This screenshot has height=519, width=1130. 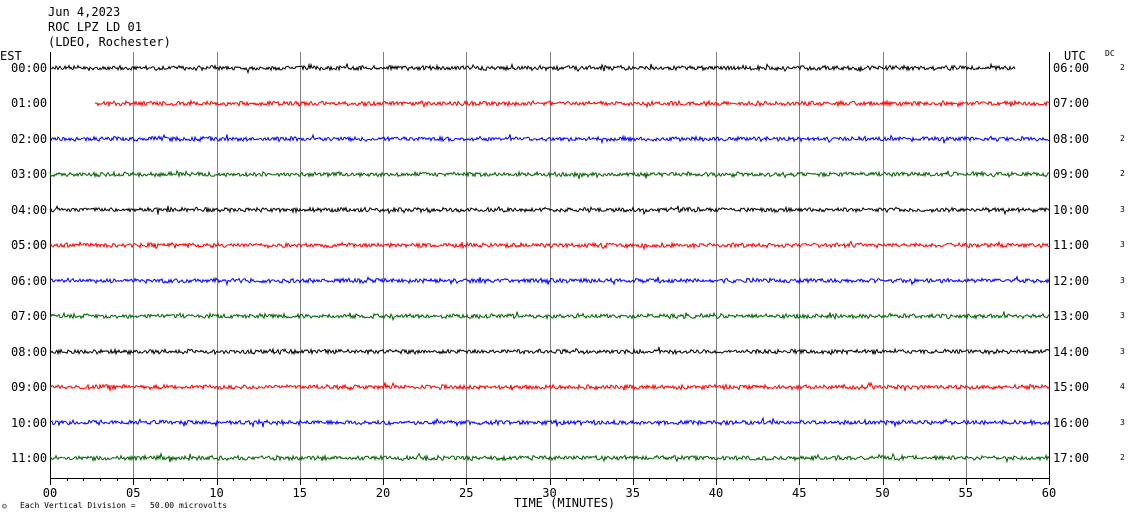 I want to click on x-tick-label-05: 05, so click(x=133, y=493).